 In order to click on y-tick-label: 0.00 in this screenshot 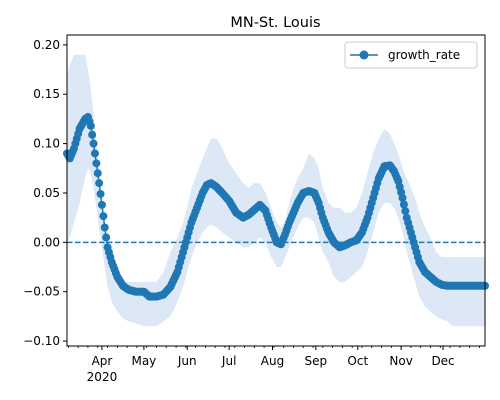, I will do `click(46, 242)`.